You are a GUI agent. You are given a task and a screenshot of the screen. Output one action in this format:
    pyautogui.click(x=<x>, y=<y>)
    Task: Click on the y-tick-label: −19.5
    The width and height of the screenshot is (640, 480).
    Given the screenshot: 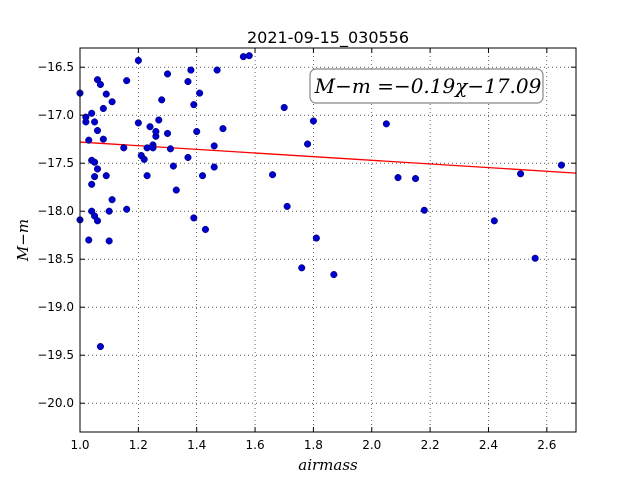 What is the action you would take?
    pyautogui.click(x=55, y=355)
    